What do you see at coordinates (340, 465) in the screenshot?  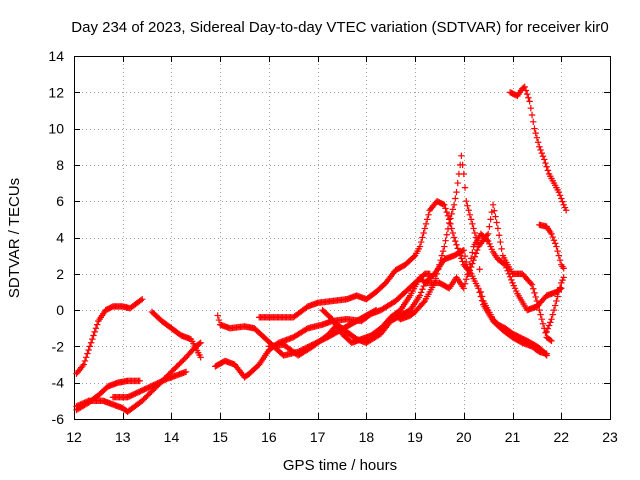 I see `x-axis-label: GPS time / hours` at bounding box center [340, 465].